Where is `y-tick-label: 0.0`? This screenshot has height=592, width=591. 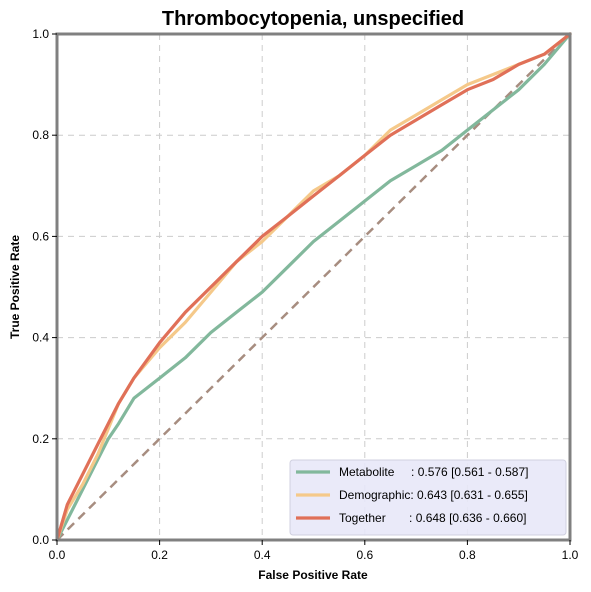 y-tick-label: 0.0 is located at coordinates (40, 540).